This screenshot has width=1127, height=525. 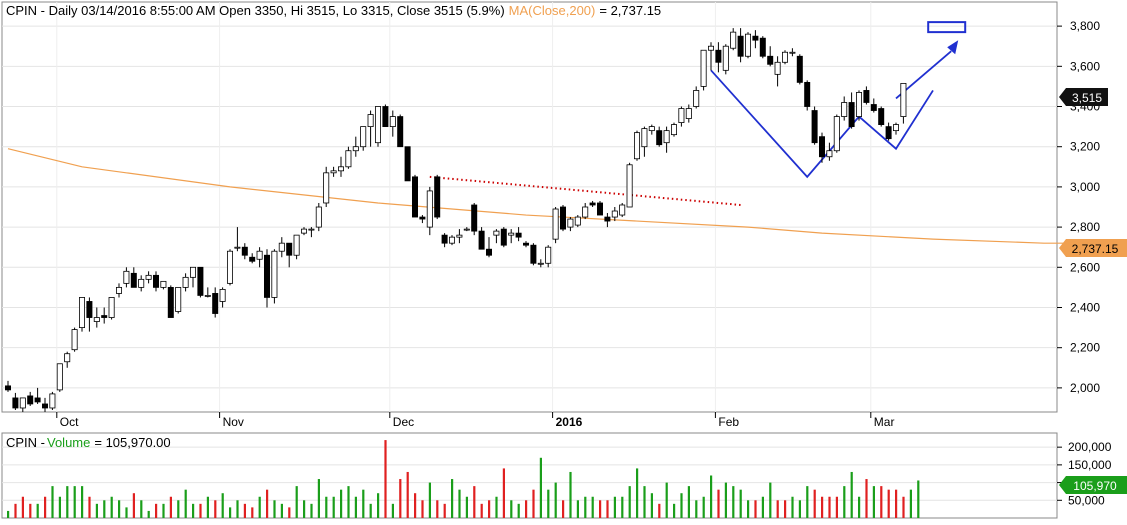 I want to click on price-tick-label: 2,400, so click(x=1085, y=307).